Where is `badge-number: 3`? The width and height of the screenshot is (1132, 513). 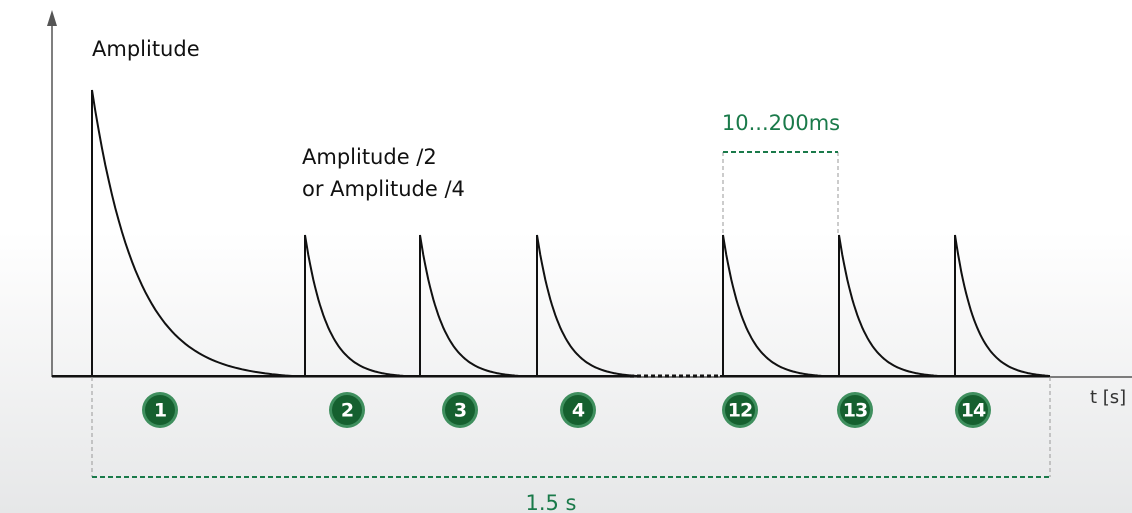
badge-number: 3 is located at coordinates (460, 411).